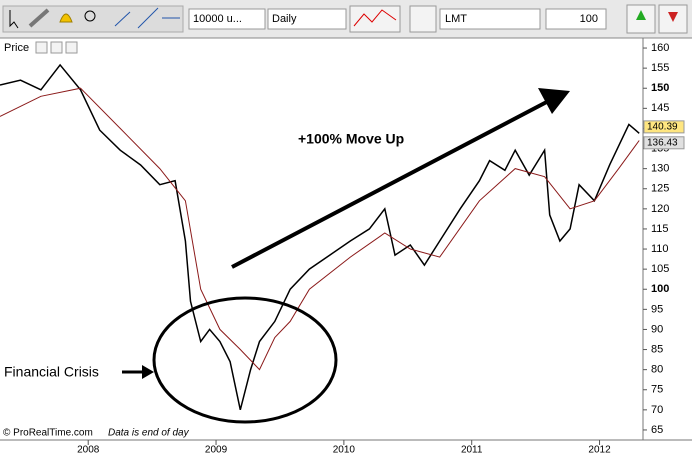 The image size is (692, 462). What do you see at coordinates (88, 450) in the screenshot?
I see `x-tick-label: 2008` at bounding box center [88, 450].